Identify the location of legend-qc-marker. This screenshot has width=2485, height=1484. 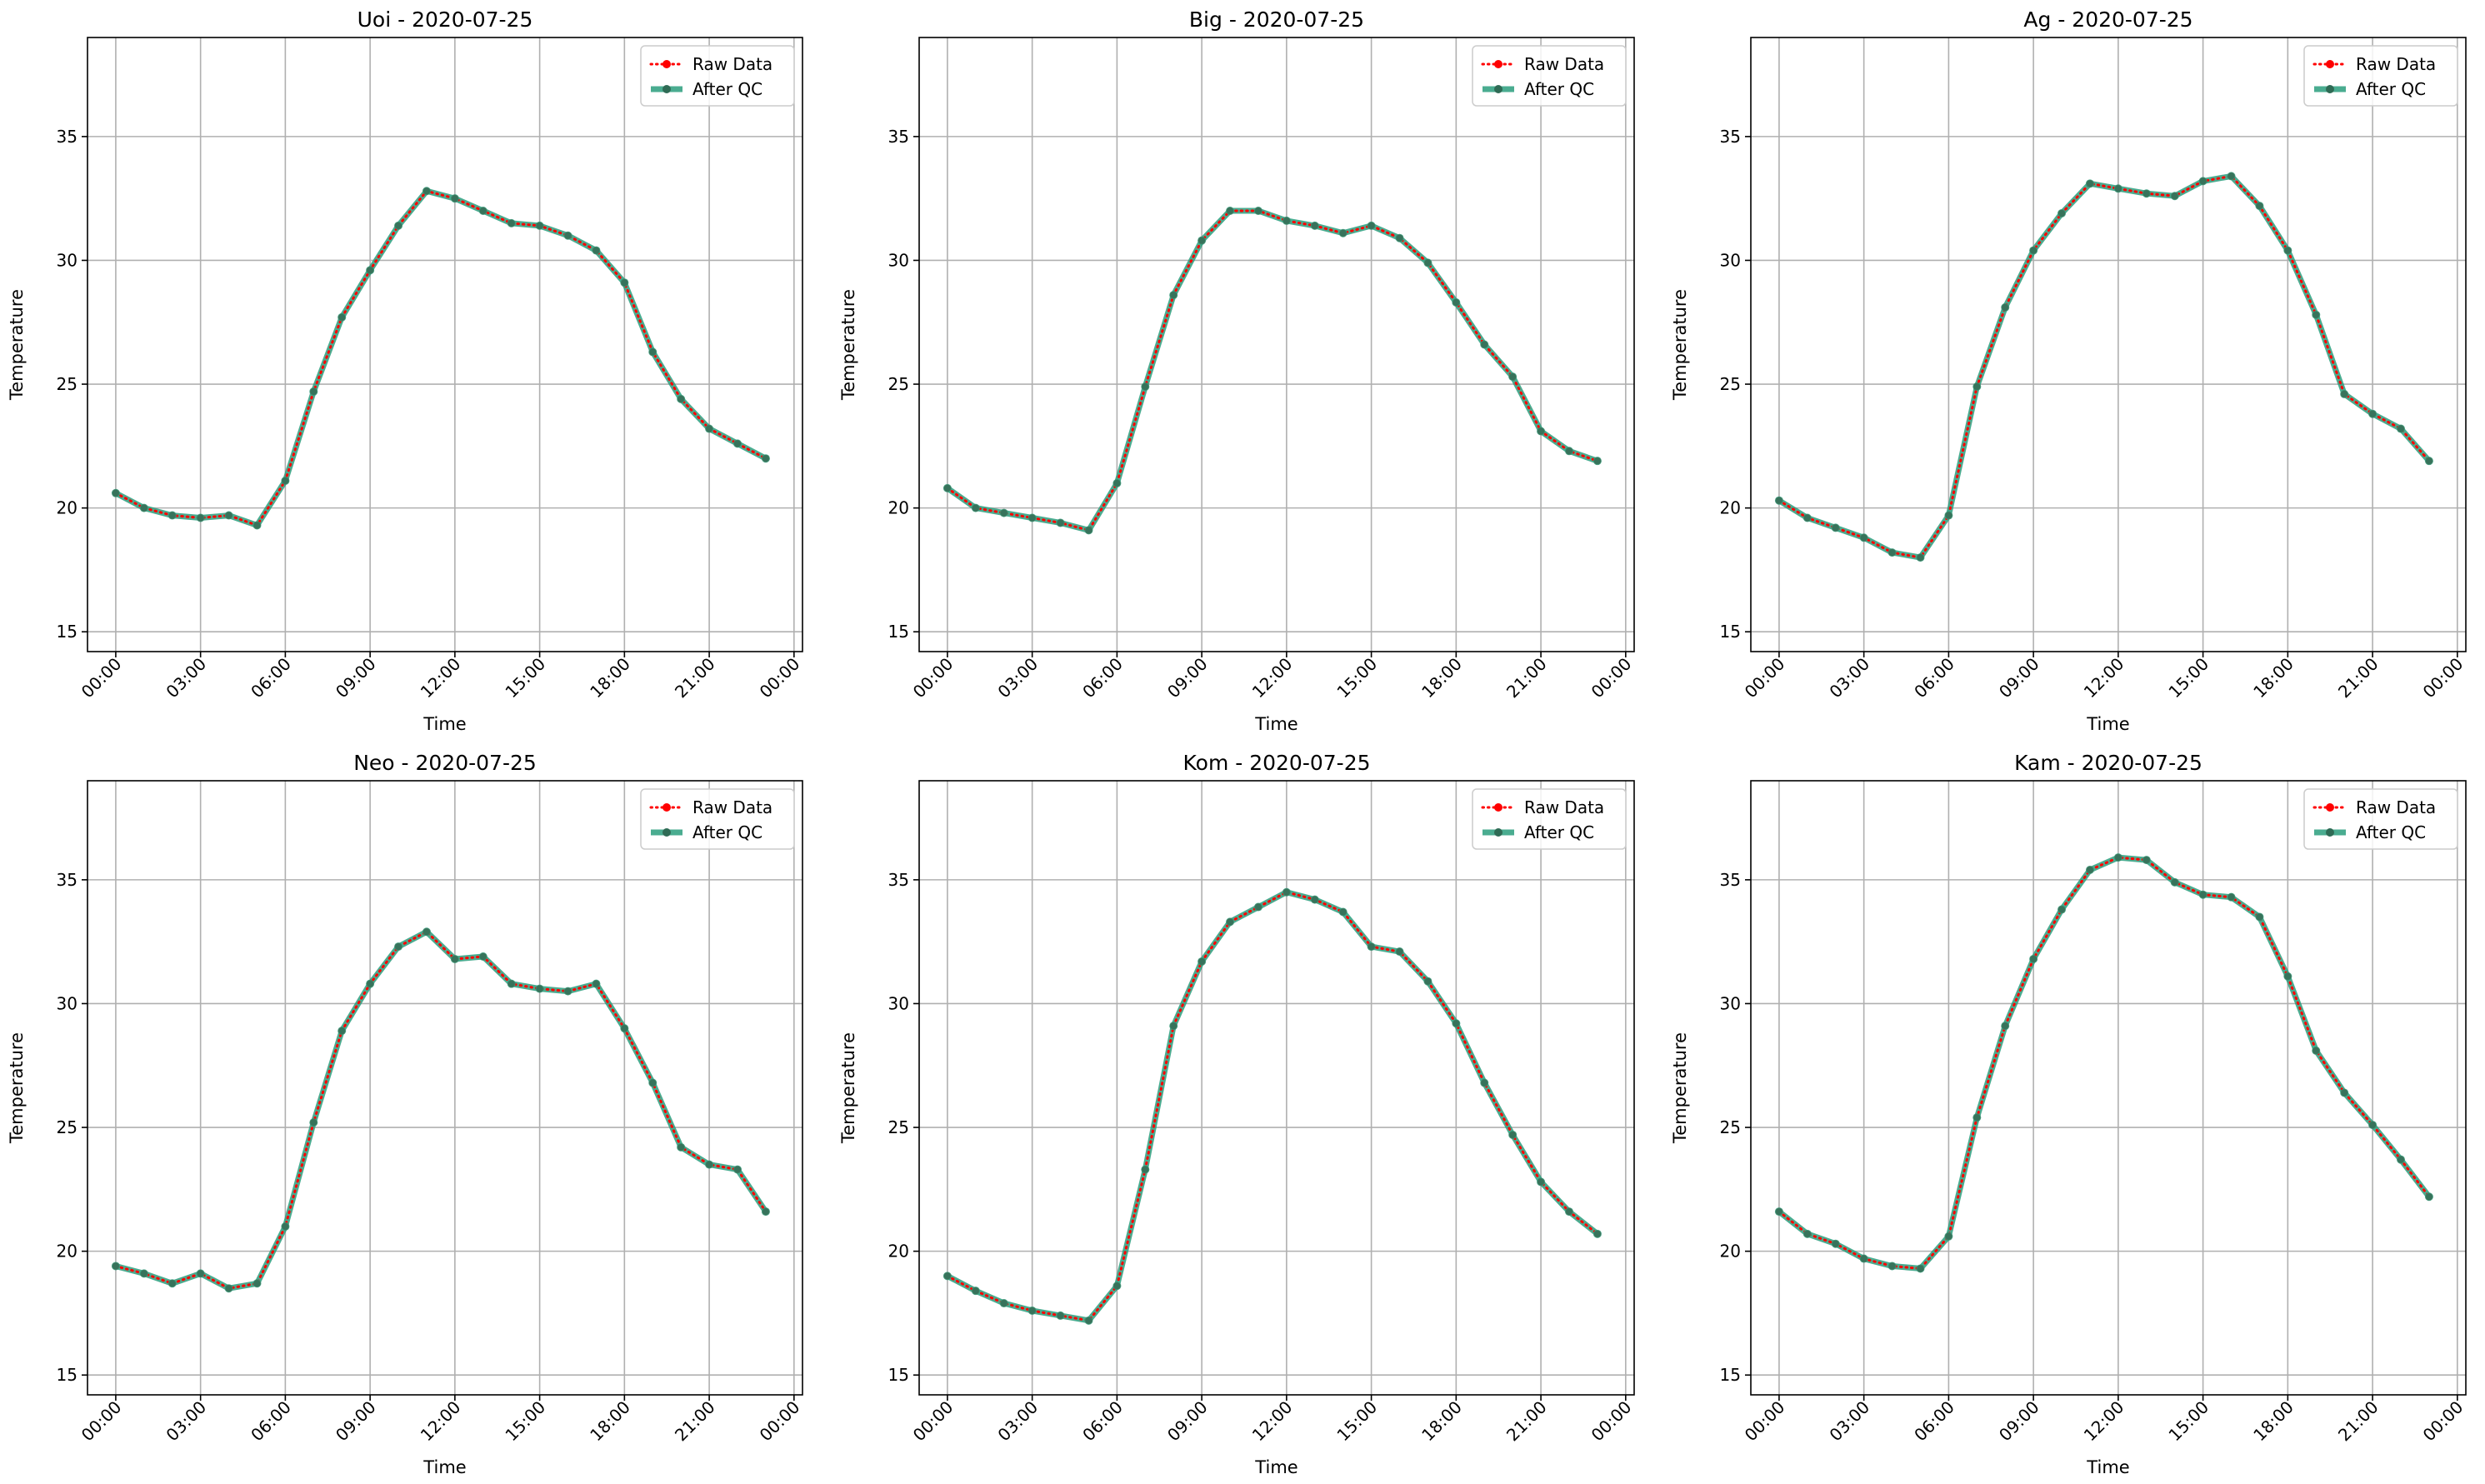
(666, 832).